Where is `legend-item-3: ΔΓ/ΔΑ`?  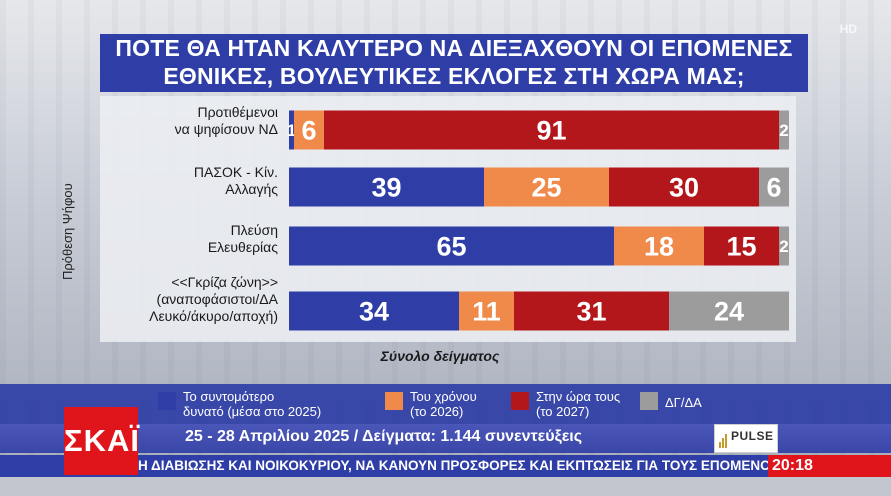
legend-item-3: ΔΓ/ΔΑ is located at coordinates (671, 399).